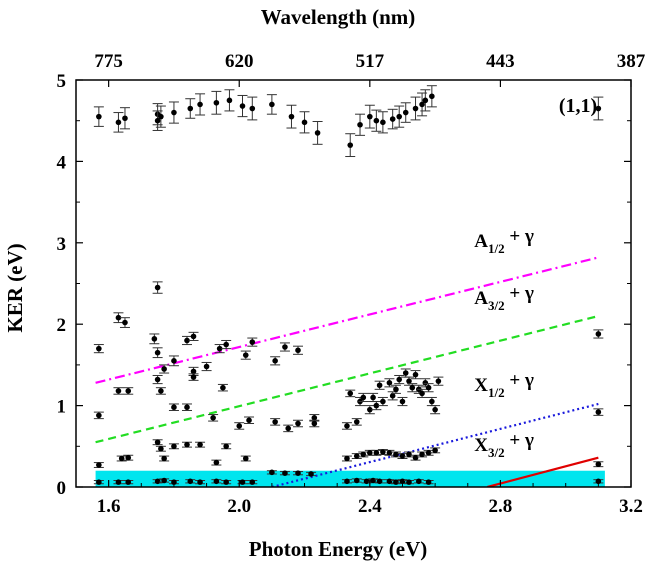  Describe the element at coordinates (481, 445) in the screenshot. I see `line-label-main-3: X` at that location.